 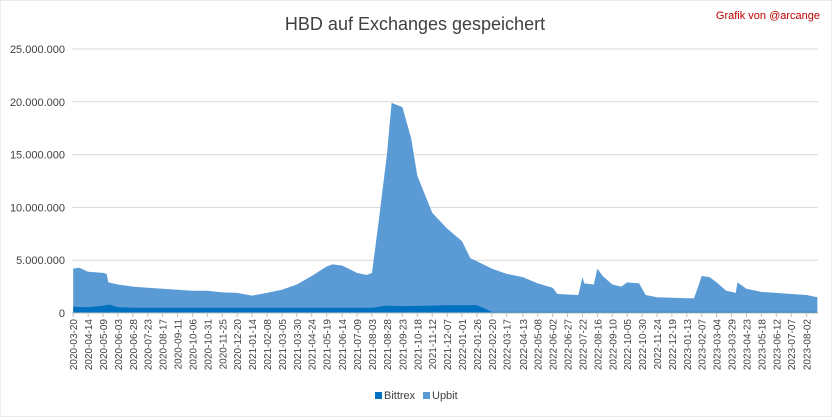 What do you see at coordinates (554, 345) in the screenshot?
I see `x-tick-label: 2022-06-02` at bounding box center [554, 345].